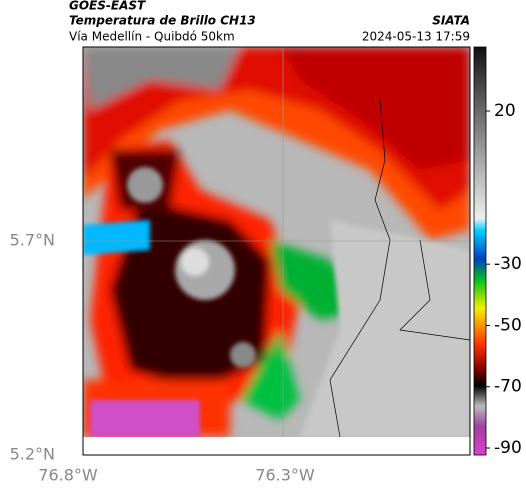 Image resolution: width=526 pixels, height=495 pixels. I want to click on timestamp: 2024-05-13 17:59, so click(416, 37).